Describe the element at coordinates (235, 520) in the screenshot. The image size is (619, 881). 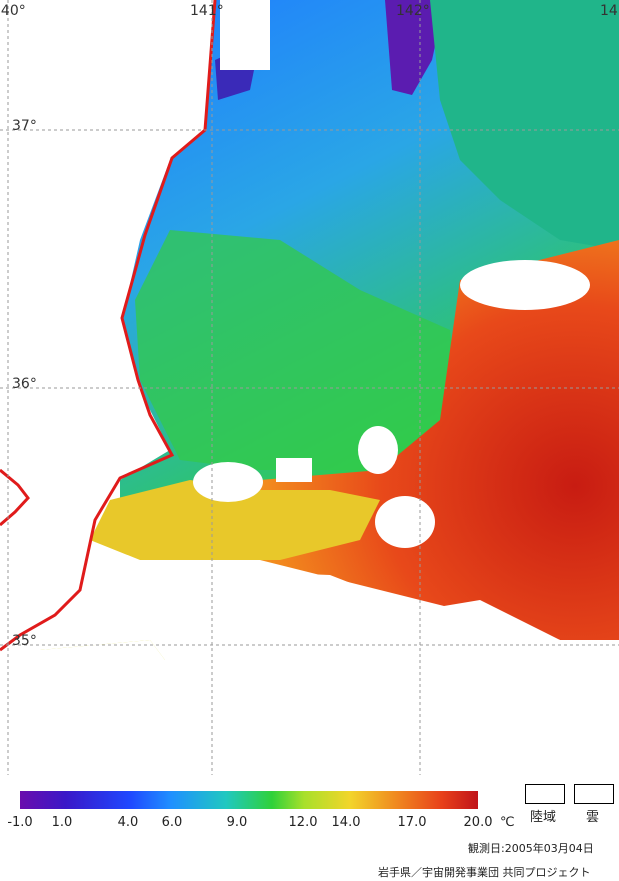
I see `ocean-transition-region` at that location.